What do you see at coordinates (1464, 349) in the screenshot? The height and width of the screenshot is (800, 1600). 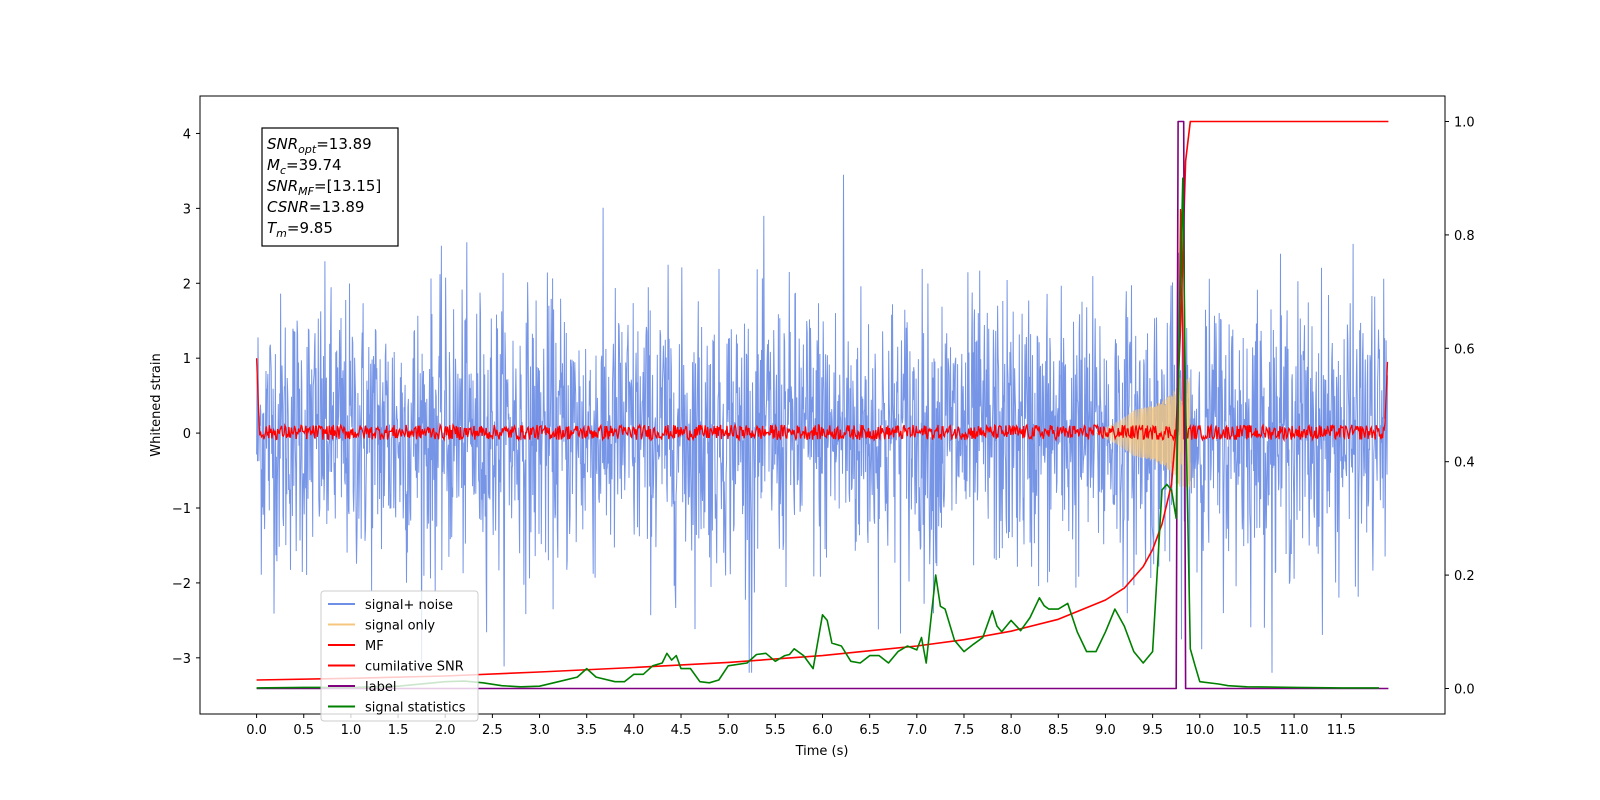 I see `y2-tick-label: 0.6` at bounding box center [1464, 349].